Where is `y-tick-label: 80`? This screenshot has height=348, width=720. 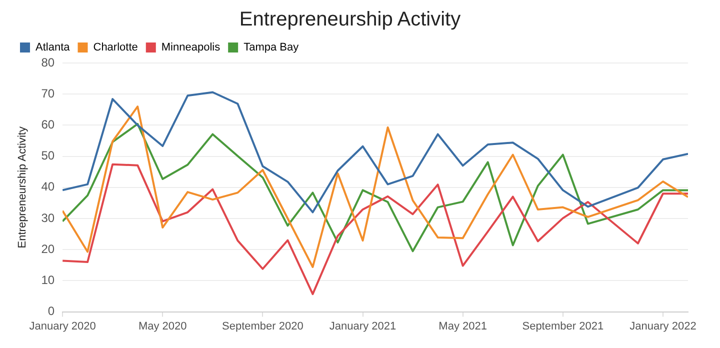
y-tick-label: 80 is located at coordinates (48, 62).